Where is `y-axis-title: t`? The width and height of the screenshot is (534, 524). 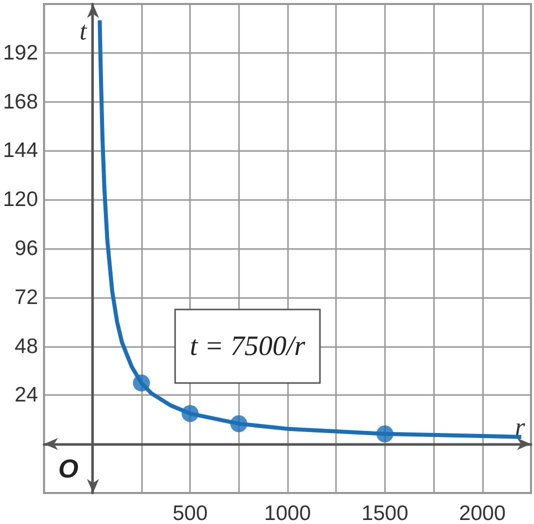
y-axis-title: t is located at coordinates (84, 31).